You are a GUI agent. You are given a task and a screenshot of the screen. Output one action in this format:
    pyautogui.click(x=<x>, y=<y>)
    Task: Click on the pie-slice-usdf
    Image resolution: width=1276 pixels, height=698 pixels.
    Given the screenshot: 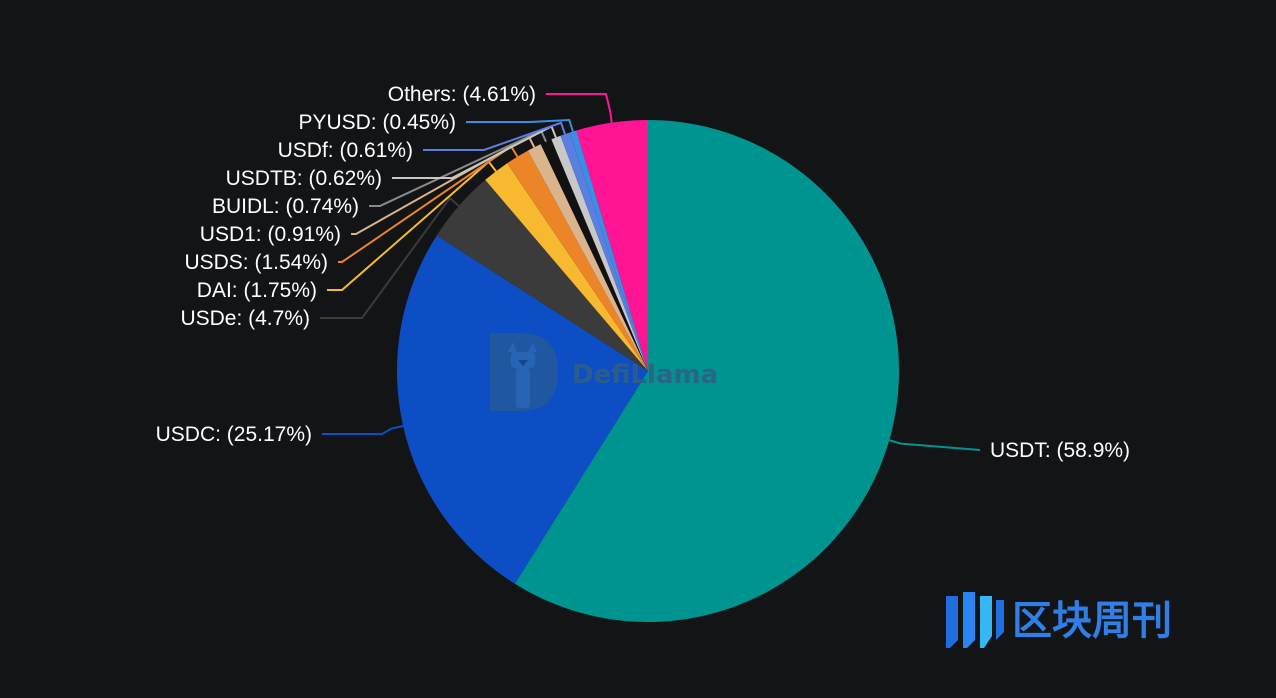 What is the action you would take?
    pyautogui.click(x=604, y=251)
    